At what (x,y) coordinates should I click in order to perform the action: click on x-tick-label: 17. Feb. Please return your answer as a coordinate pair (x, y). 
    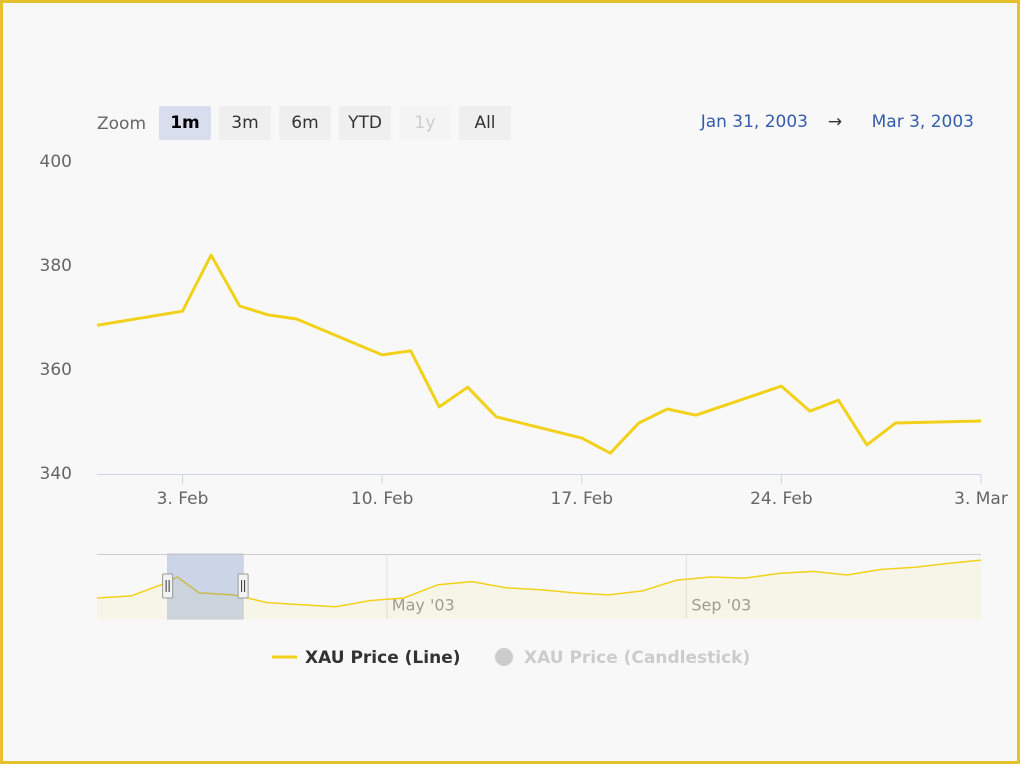
    Looking at the image, I should click on (582, 499).